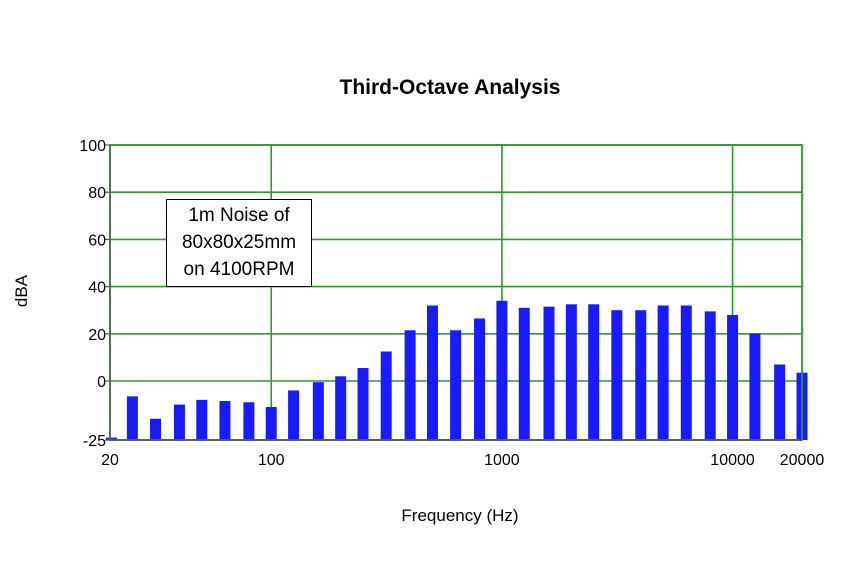 Image resolution: width=853 pixels, height=568 pixels. I want to click on x-tick-label: 10000, so click(732, 460).